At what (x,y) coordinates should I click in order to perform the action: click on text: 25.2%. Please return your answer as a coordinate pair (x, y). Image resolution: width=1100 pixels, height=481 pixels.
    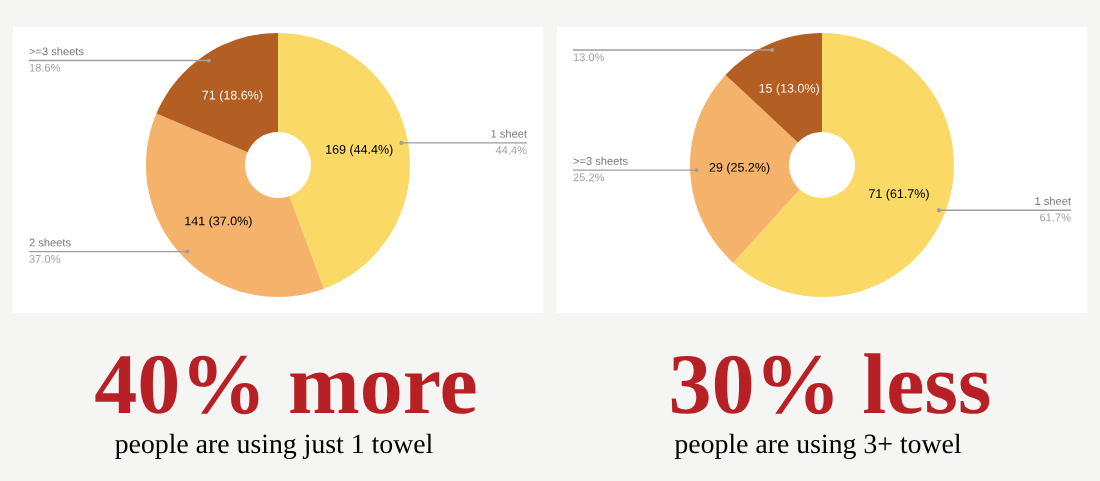
    Looking at the image, I should click on (589, 177).